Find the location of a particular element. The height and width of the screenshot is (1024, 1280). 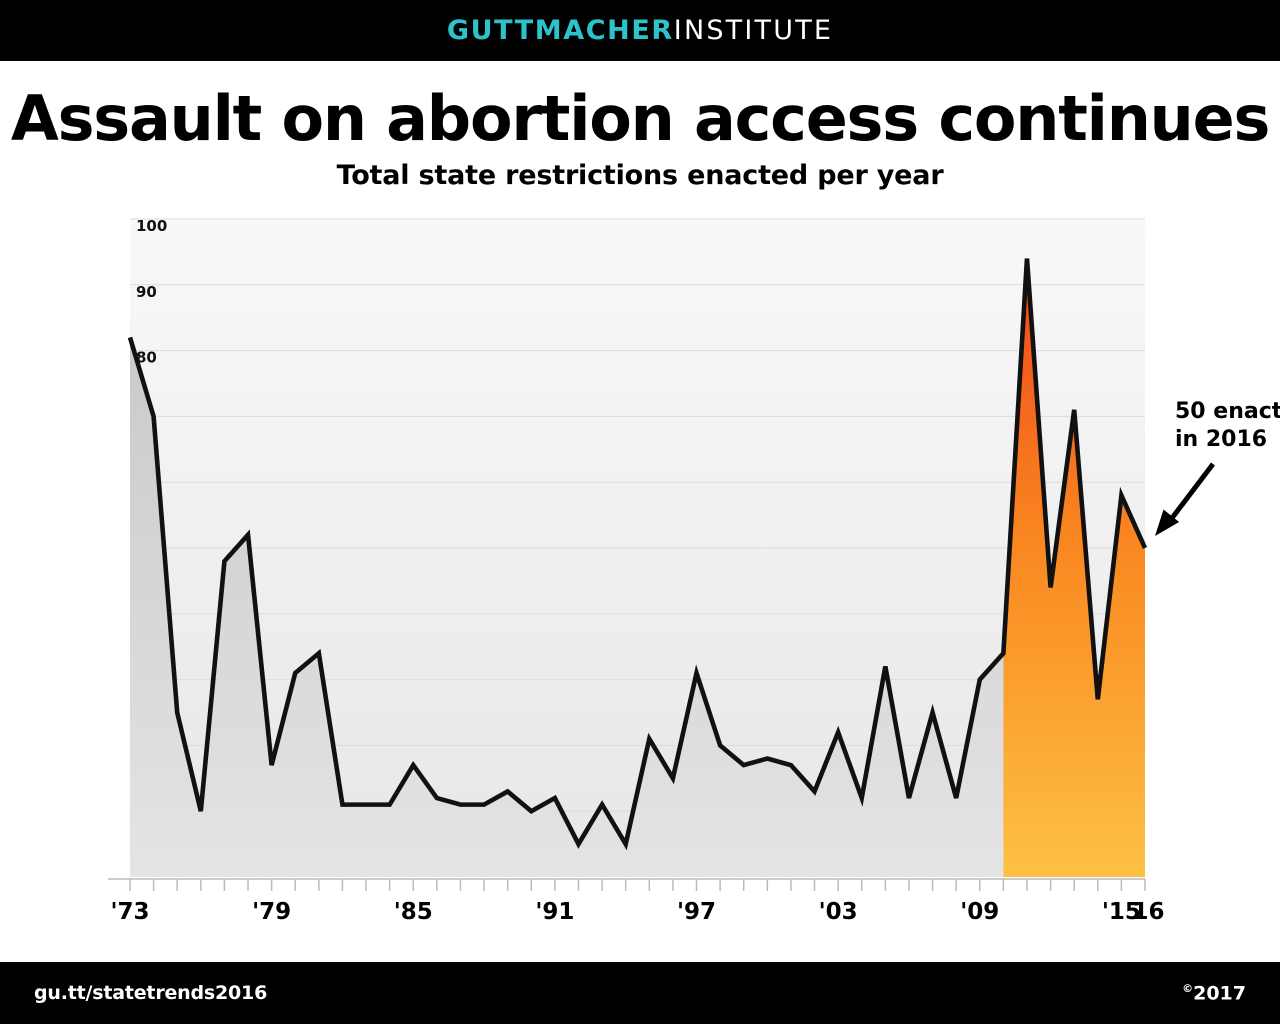

x-tick-label: '03 is located at coordinates (838, 912).